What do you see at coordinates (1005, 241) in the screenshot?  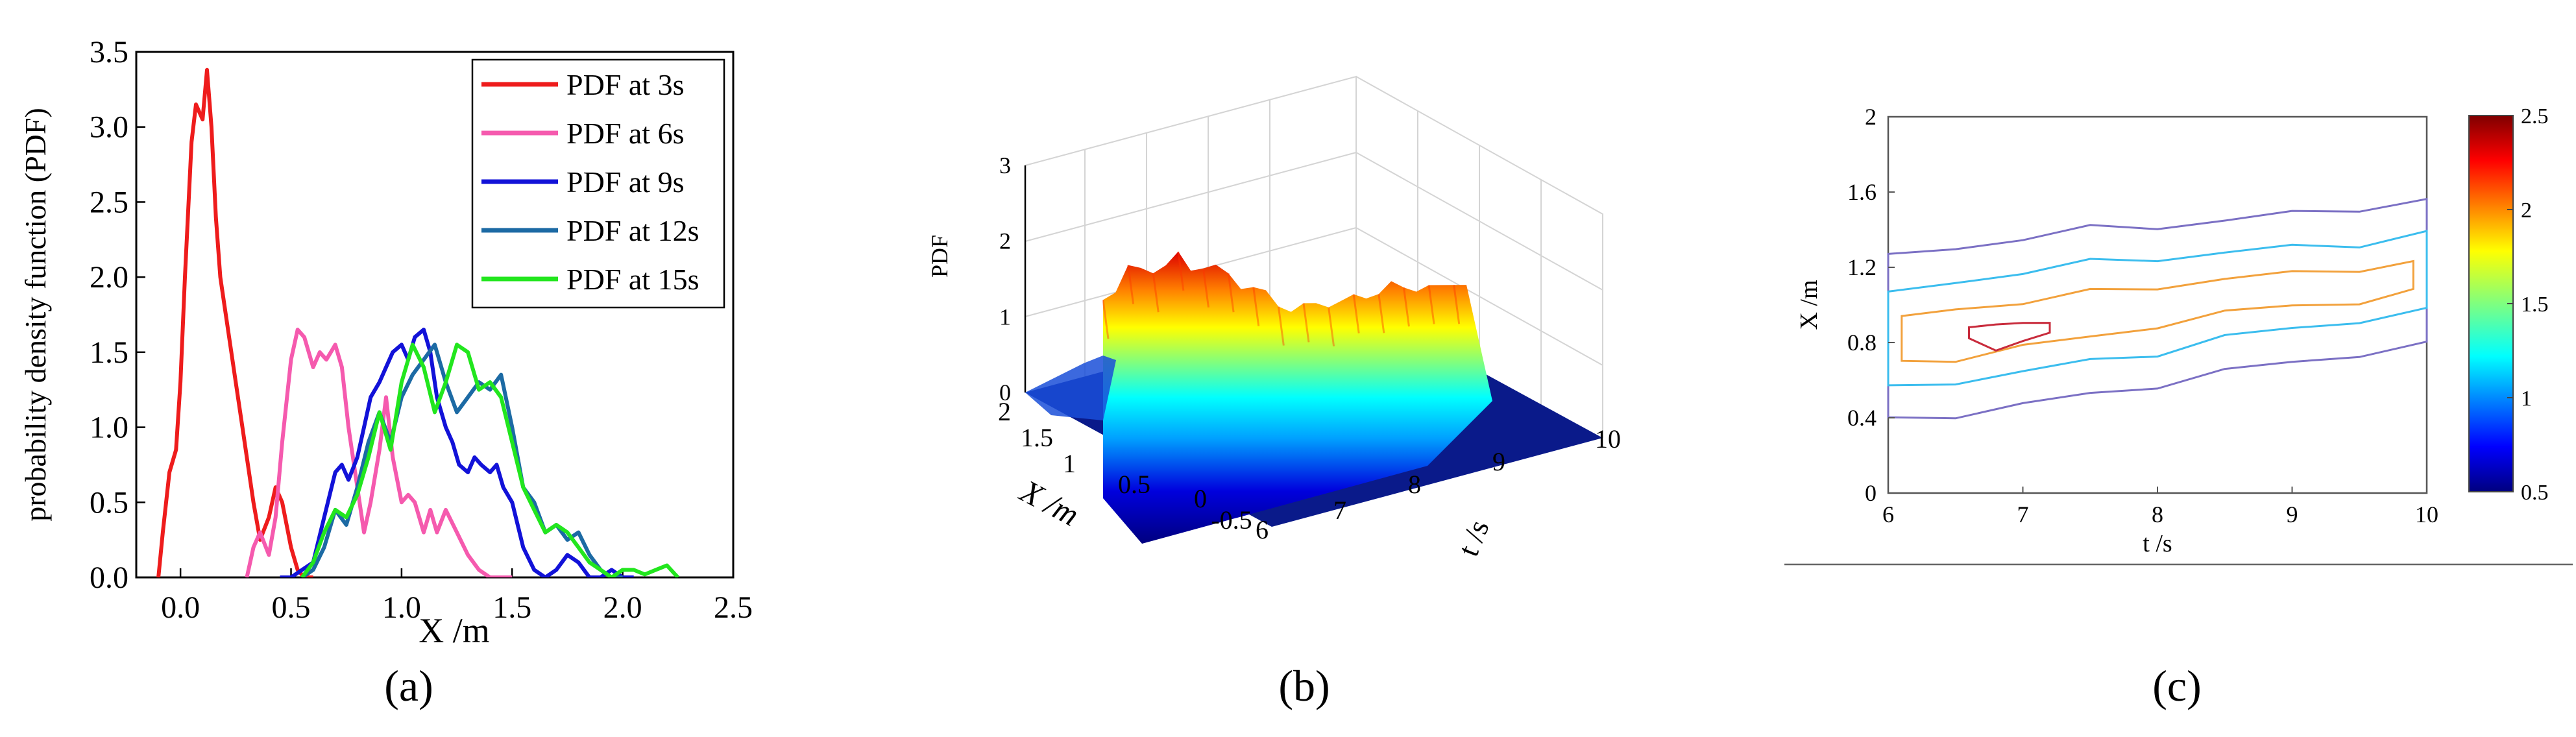 I see `z-tick-label: 2` at bounding box center [1005, 241].